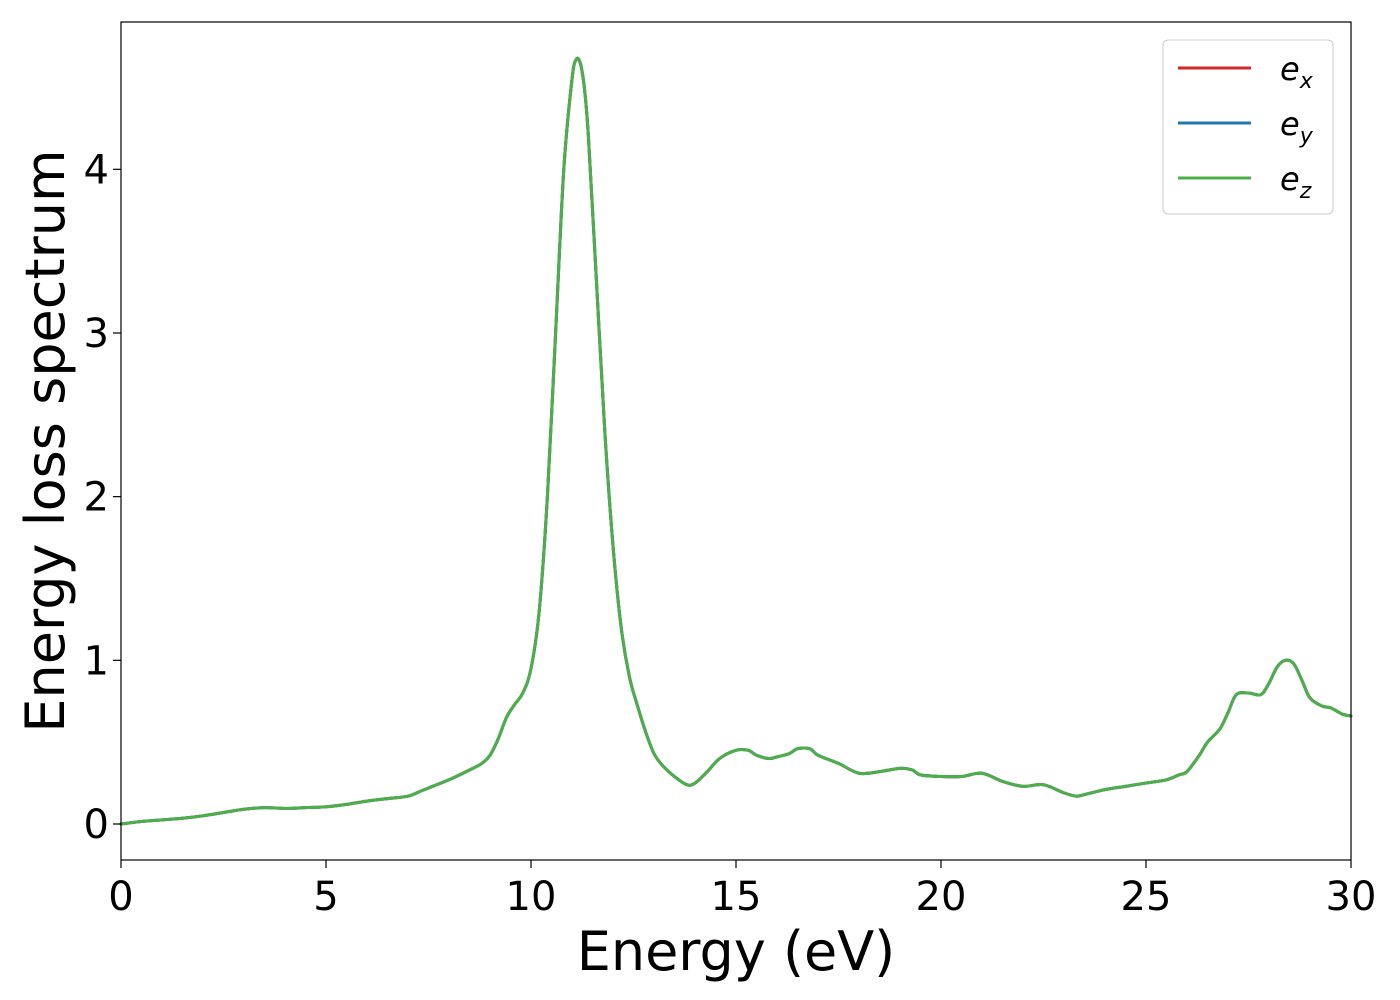 The width and height of the screenshot is (1400, 1000). I want to click on x-tick-label: 10, so click(531, 897).